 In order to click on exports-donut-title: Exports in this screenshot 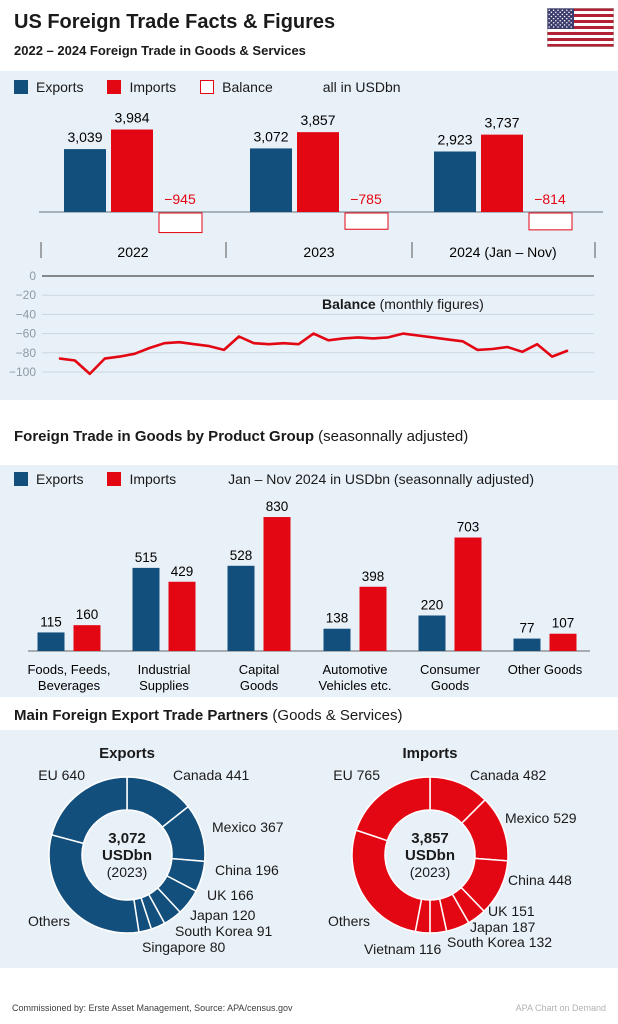, I will do `click(127, 753)`.